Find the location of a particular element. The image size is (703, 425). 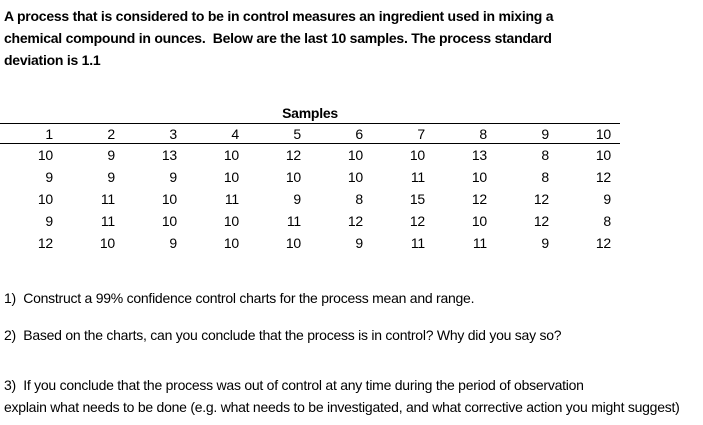

sample-column-header: 6 is located at coordinates (359, 133).